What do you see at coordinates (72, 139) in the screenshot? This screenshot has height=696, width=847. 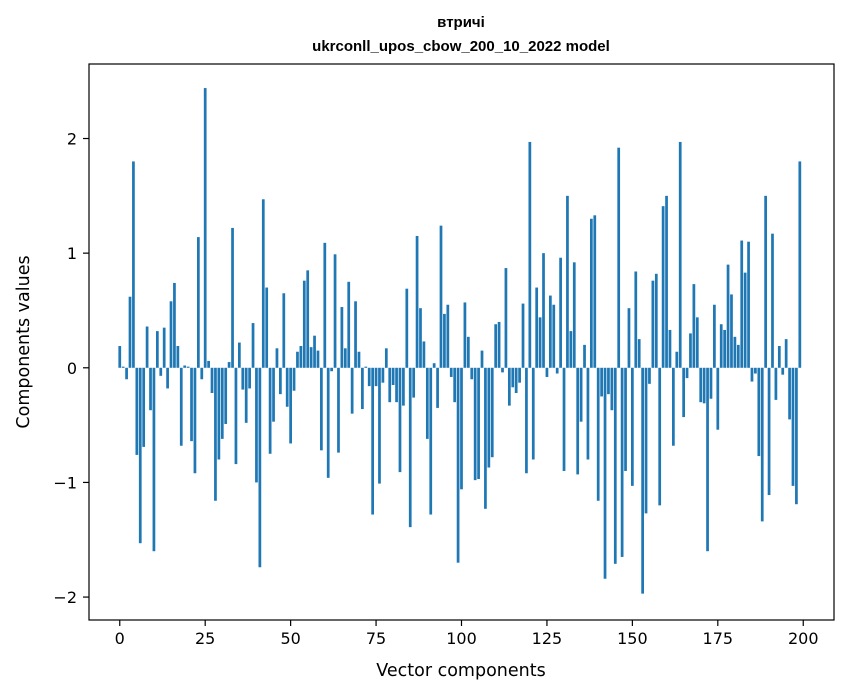 I see `y-tick-label: 2` at bounding box center [72, 139].